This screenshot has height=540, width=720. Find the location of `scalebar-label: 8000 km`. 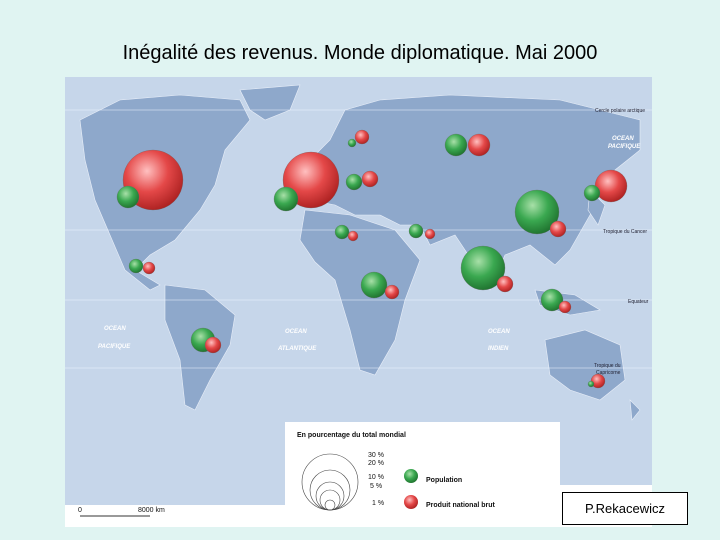

scalebar-label: 8000 km is located at coordinates (151, 510).